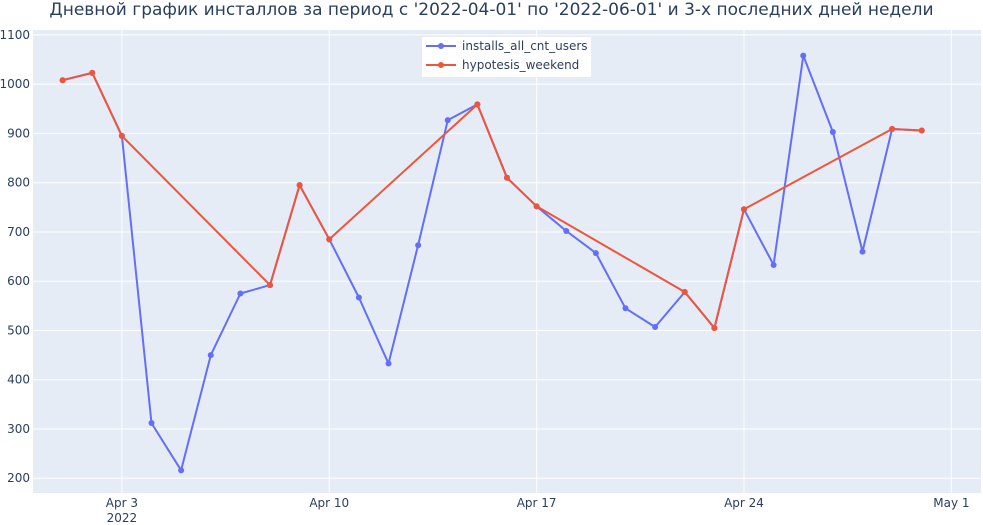 This screenshot has height=525, width=983. I want to click on y-tick-label: 900, so click(18, 133).